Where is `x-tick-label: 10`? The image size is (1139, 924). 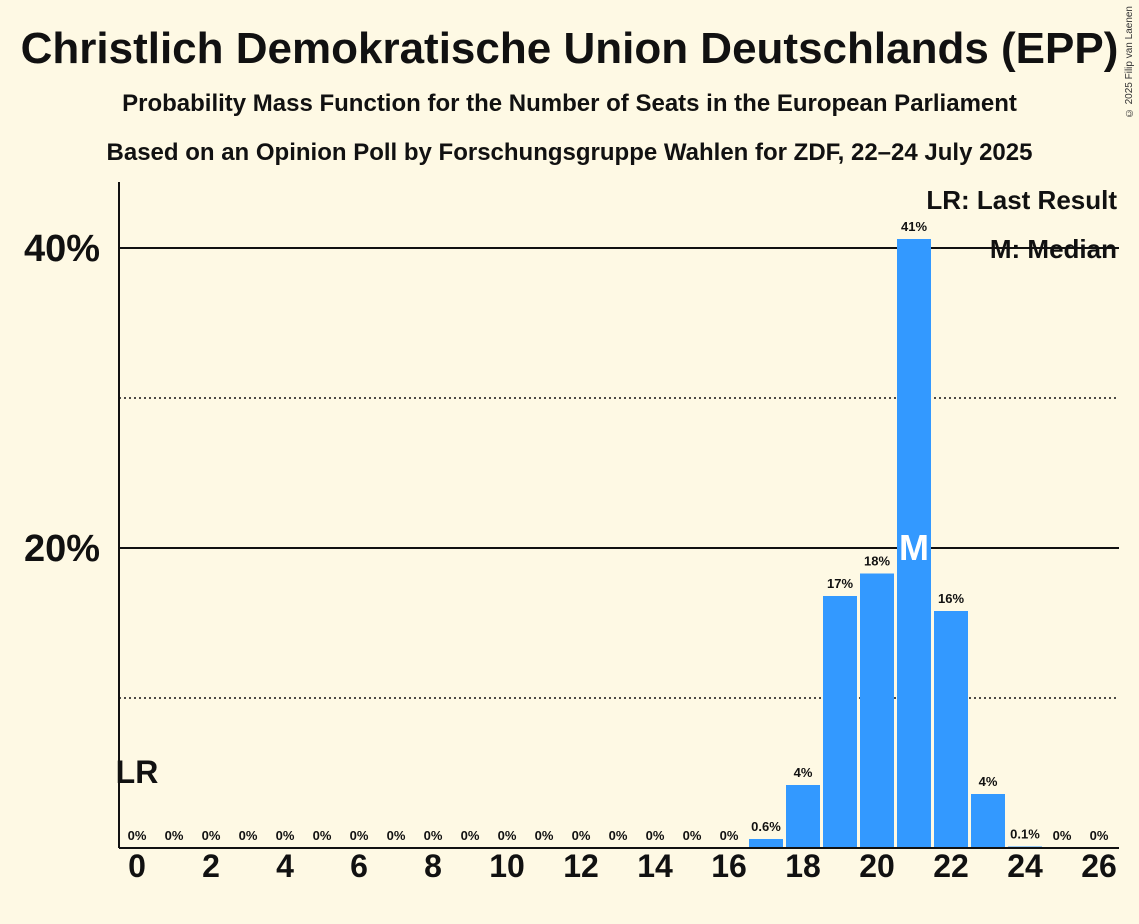
x-tick-label: 10 is located at coordinates (507, 866).